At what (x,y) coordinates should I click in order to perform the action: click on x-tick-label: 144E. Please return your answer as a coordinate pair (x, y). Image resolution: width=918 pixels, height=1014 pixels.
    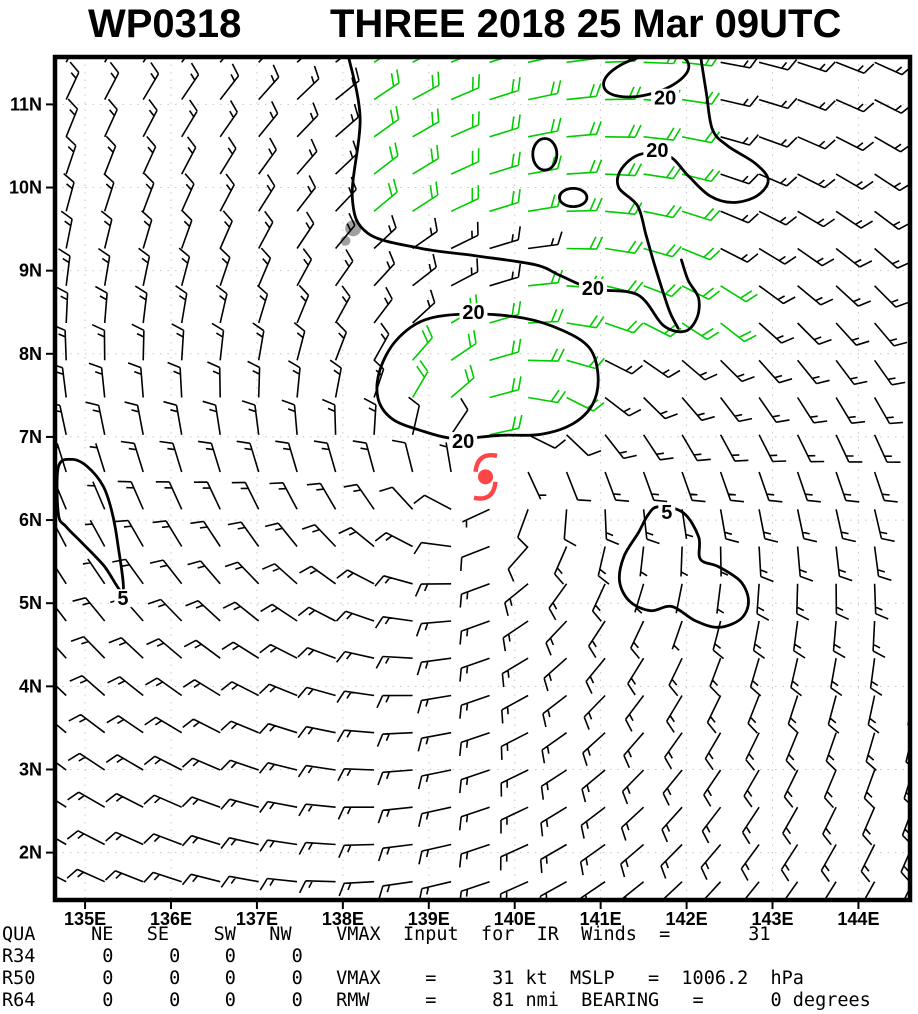
    Looking at the image, I should click on (858, 919).